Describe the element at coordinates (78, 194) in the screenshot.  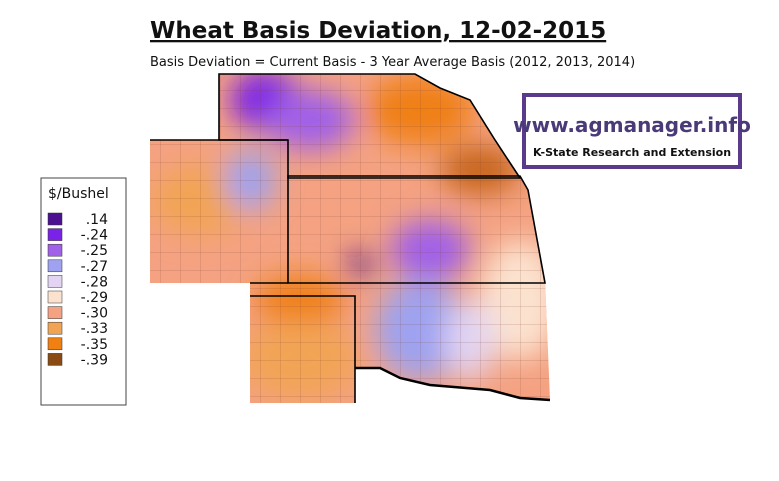
I see `legend-title: $/Bushel` at that location.